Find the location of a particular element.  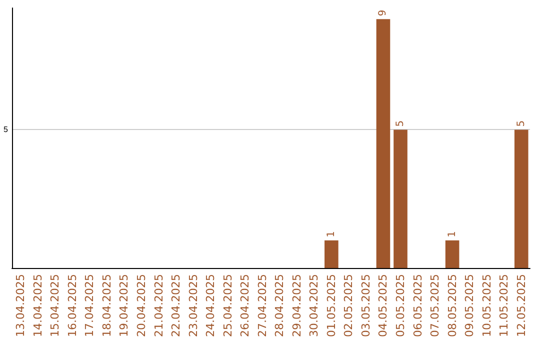

x-tick-label: 28.04.2025 is located at coordinates (279, 306).